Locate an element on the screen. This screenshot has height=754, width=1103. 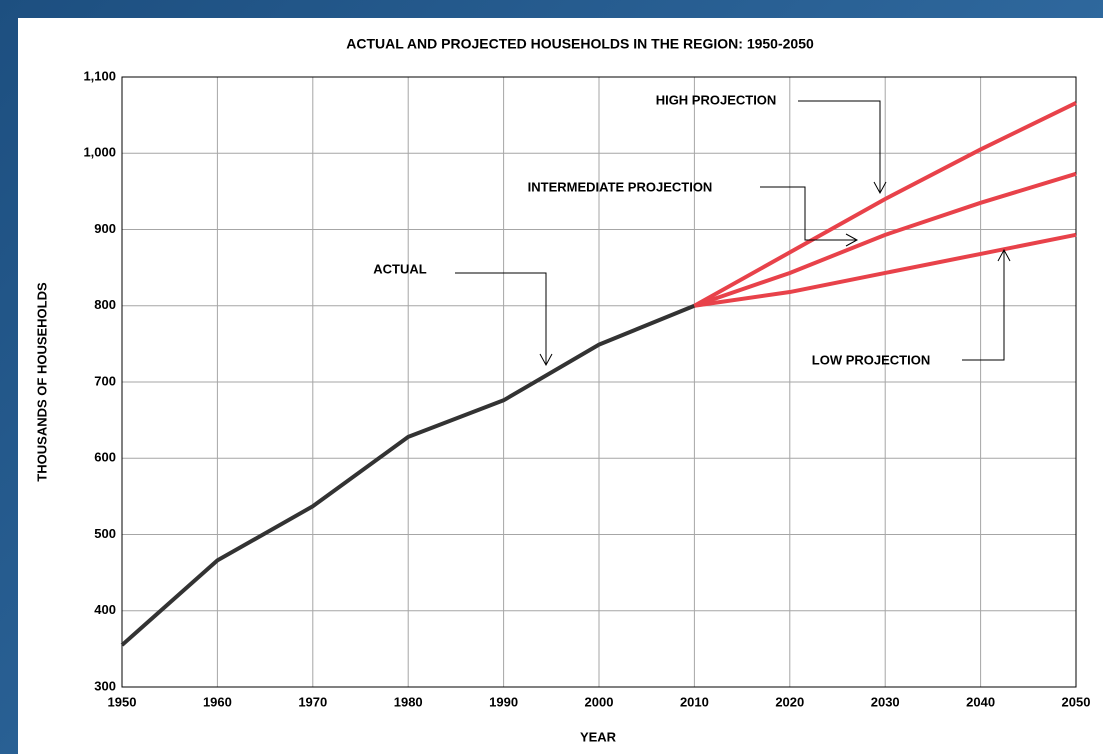
y-tick-label: 1,000 is located at coordinates (99, 152).